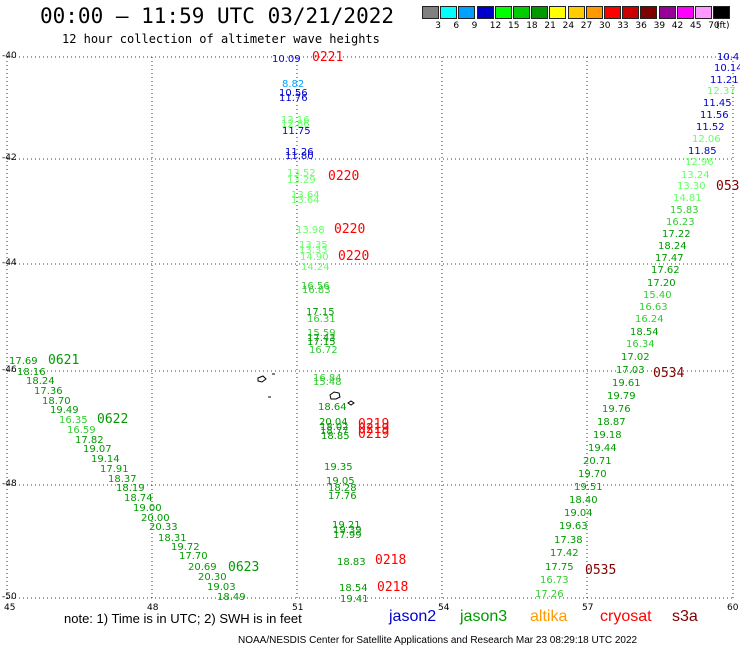 The height and width of the screenshot is (650, 740). What do you see at coordinates (202, 567) in the screenshot?
I see `swh-reading: 20.69` at bounding box center [202, 567].